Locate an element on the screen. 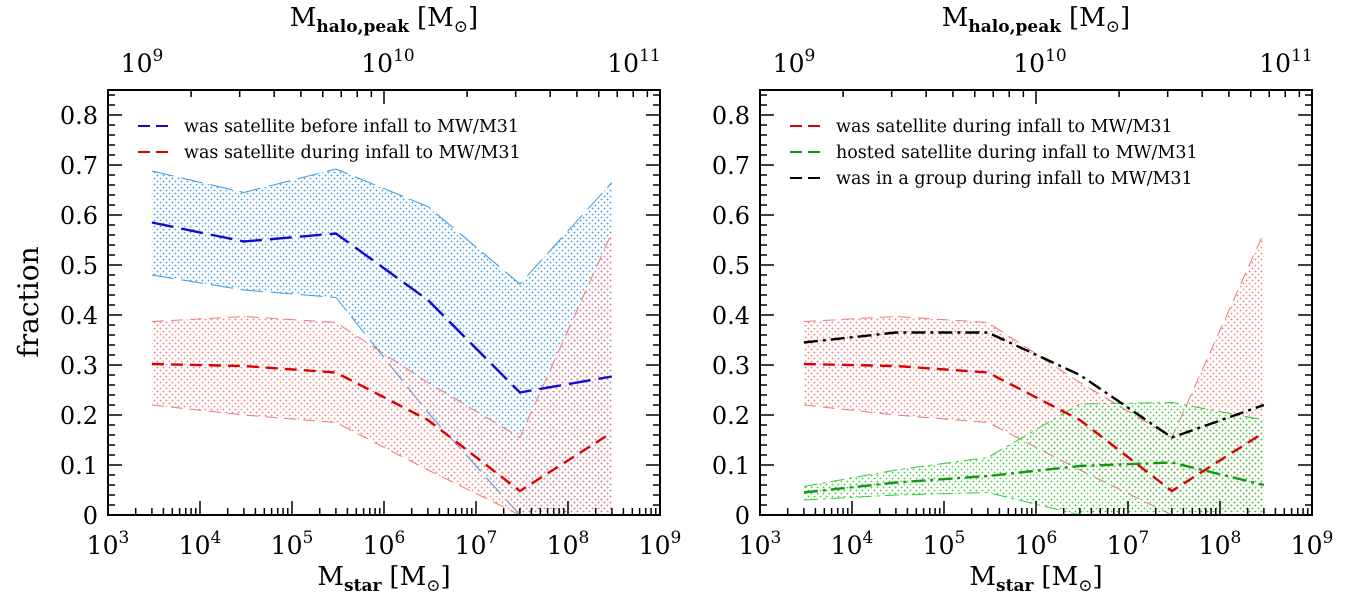 The height and width of the screenshot is (594, 1364). right-top-tick-labels: 109 1010 1011 is located at coordinates (1043, 62).